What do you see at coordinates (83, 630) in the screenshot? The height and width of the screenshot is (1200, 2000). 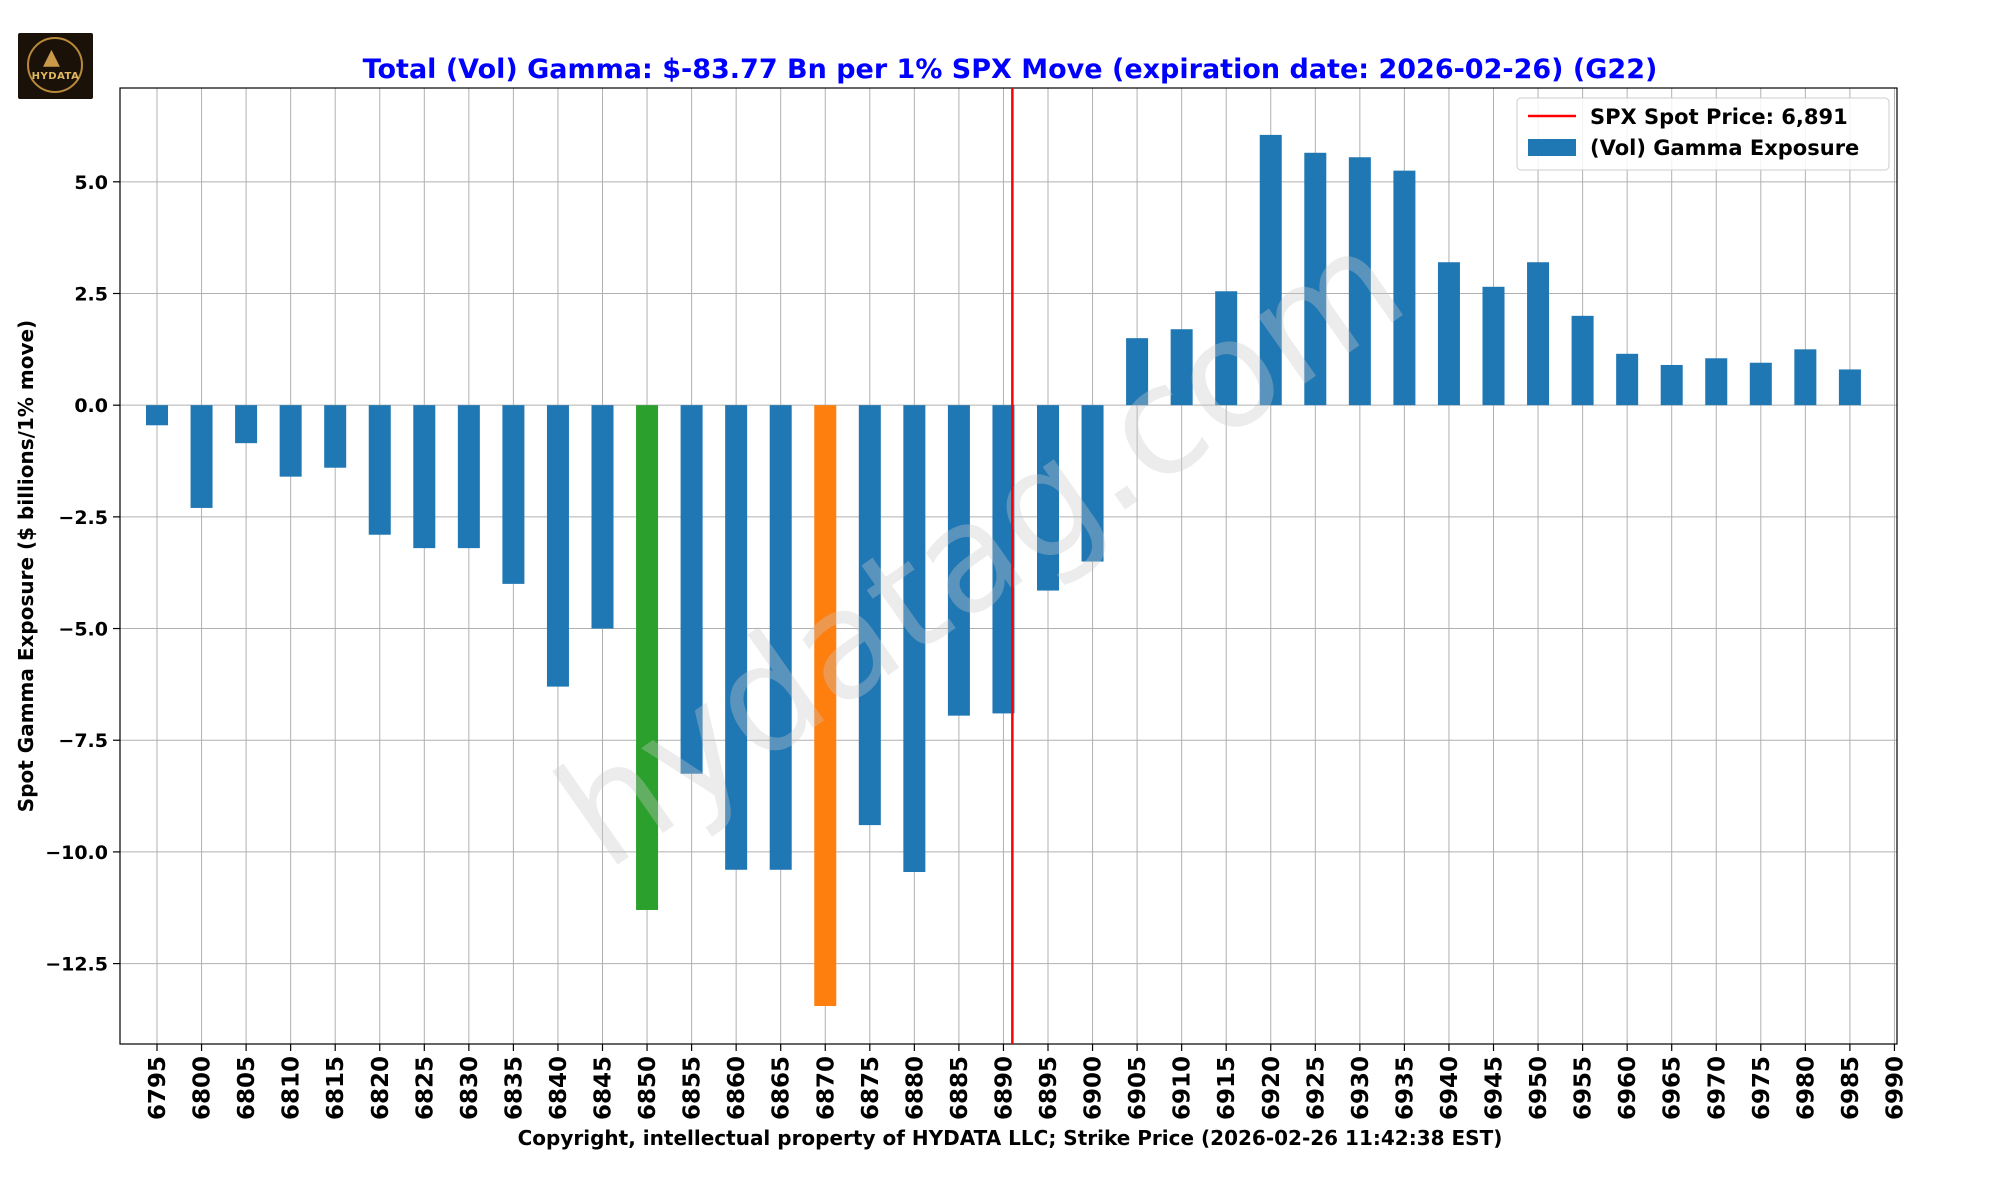 I see `y-tick-label: −5.0` at bounding box center [83, 630].